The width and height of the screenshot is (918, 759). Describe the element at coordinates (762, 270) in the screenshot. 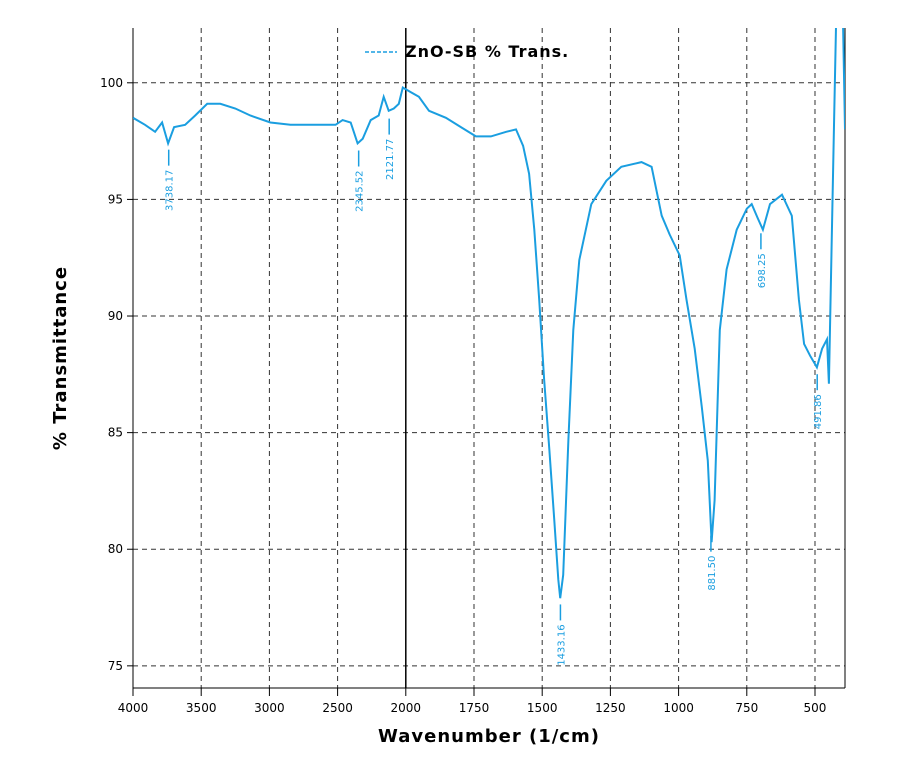

I see `peak-label: 698.25` at that location.